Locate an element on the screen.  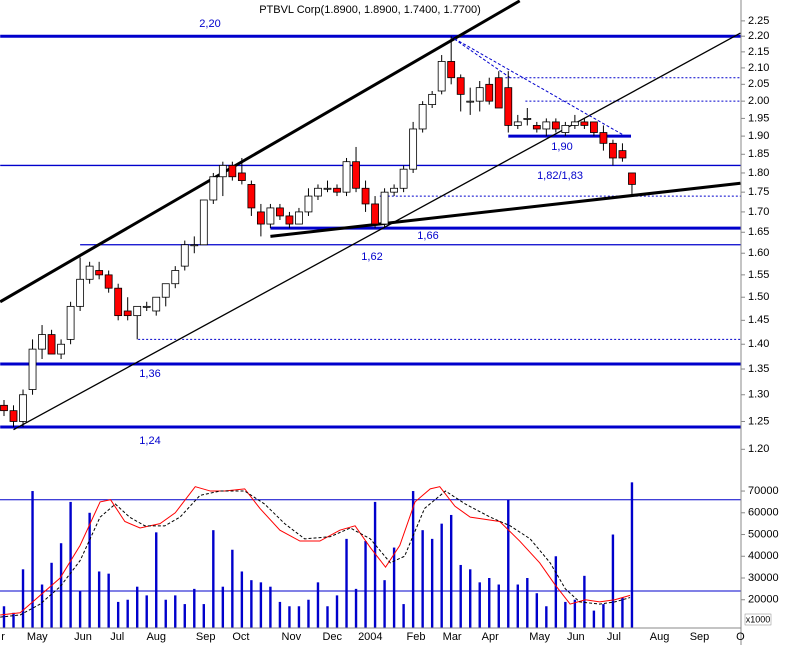
unit-box is located at coordinates (758, 619).